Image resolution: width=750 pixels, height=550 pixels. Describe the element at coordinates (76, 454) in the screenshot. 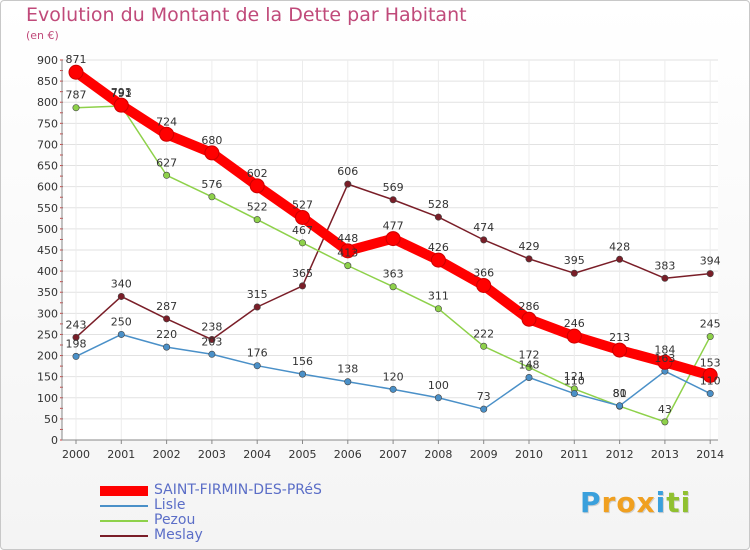

I see `x-tick-label: 2000` at that location.